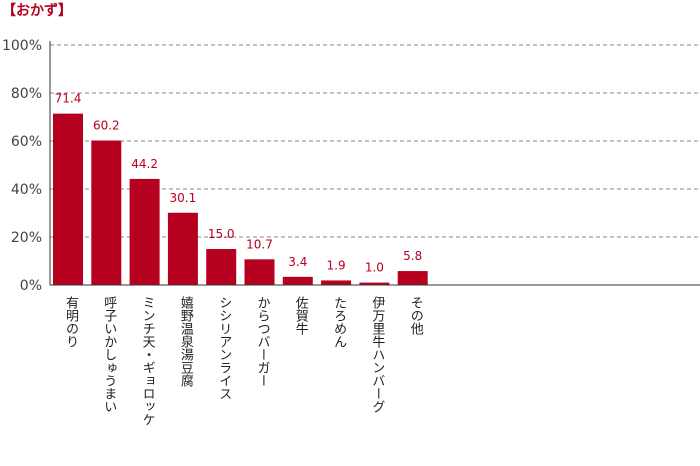 The width and height of the screenshot is (700, 466). I want to click on x-category-label: 伊万里牛ハンバーグ, so click(377, 354).